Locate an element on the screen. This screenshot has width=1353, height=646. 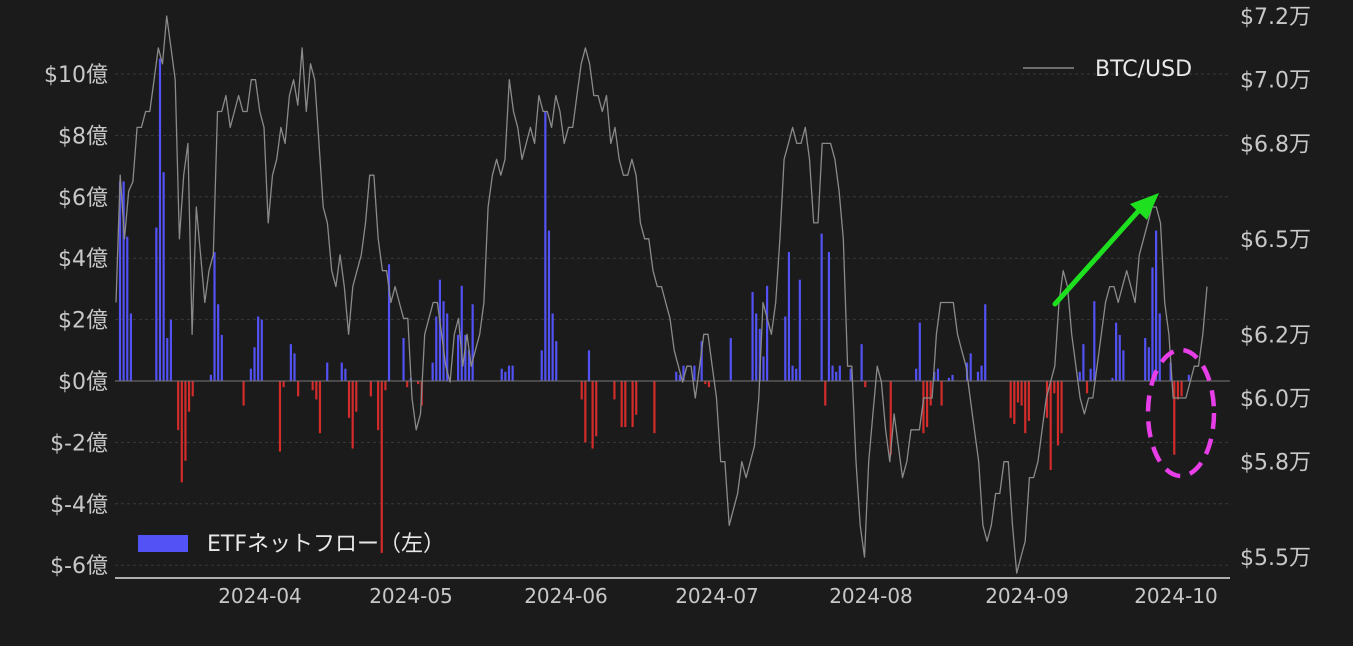
green-arrow-head is located at coordinates (1144, 206).